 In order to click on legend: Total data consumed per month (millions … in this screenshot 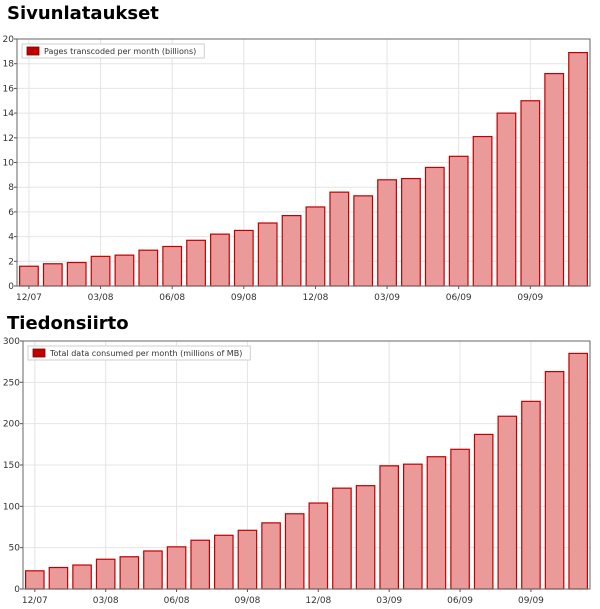, I will do `click(139, 353)`.